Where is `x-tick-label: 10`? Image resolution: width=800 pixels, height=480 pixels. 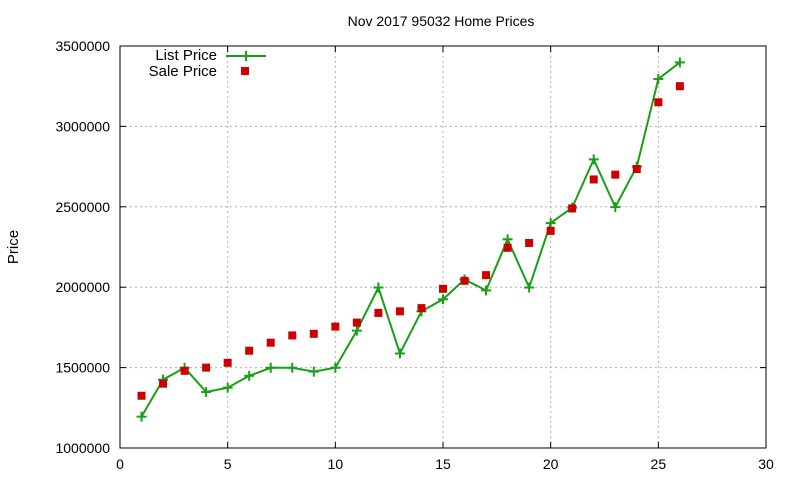
x-tick-label: 10 is located at coordinates (336, 464).